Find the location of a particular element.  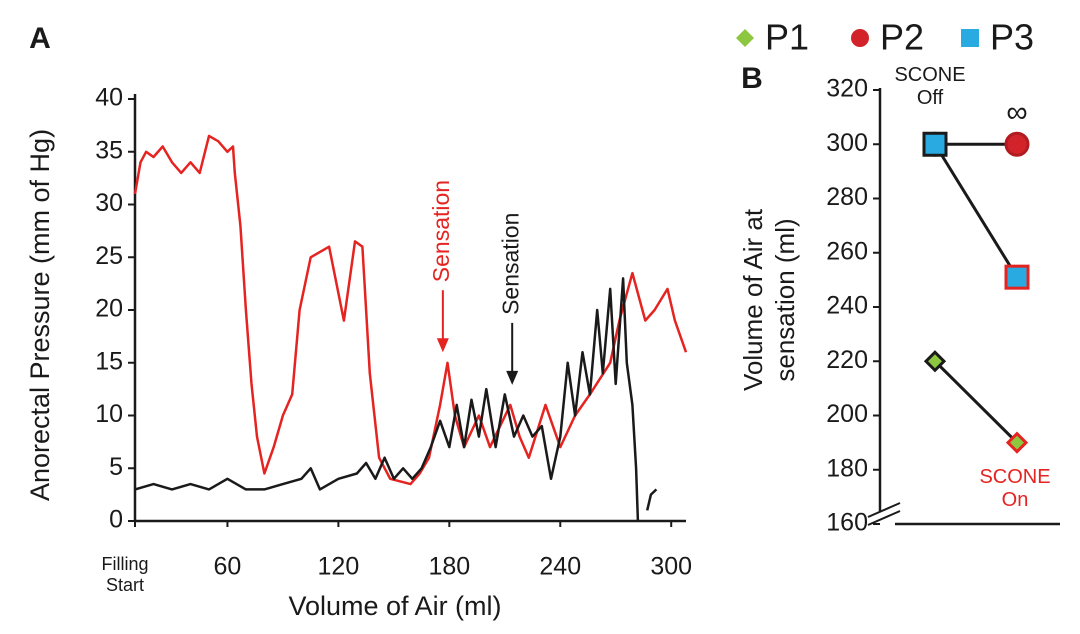

y-tick-label: 280 is located at coordinates (847, 197).